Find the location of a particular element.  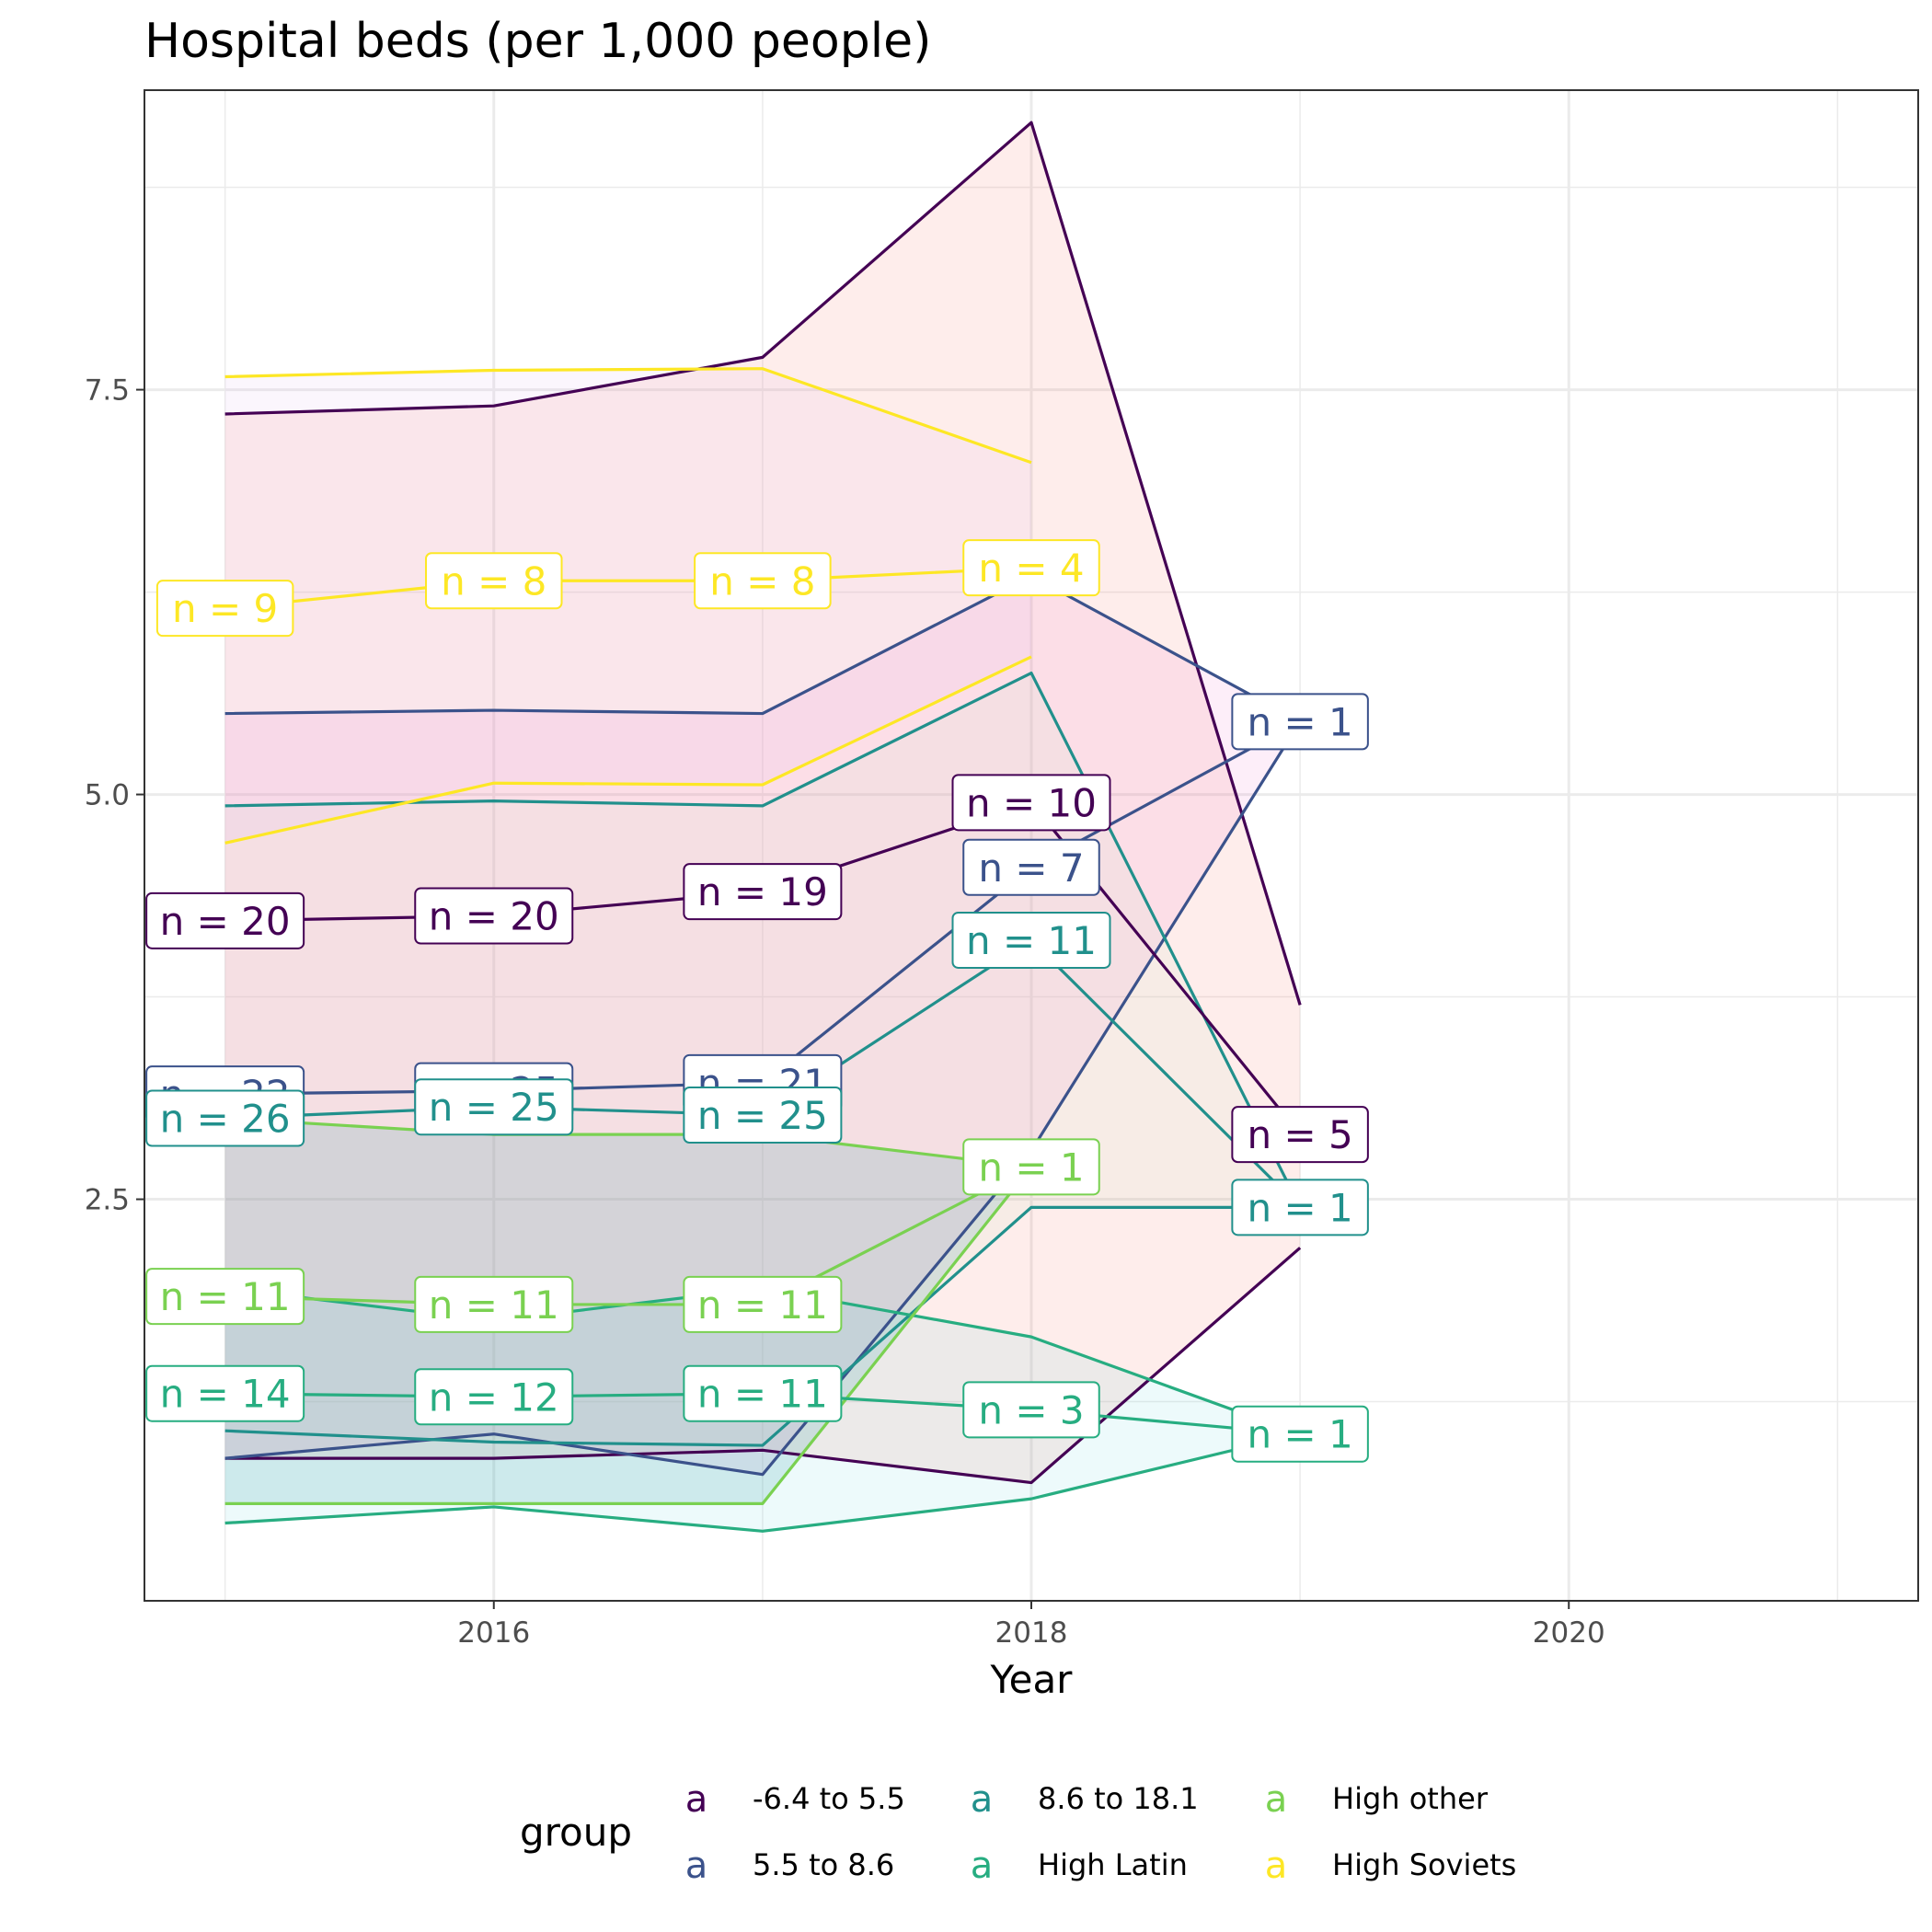

count-label-text: n = 3 is located at coordinates (1031, 1409).